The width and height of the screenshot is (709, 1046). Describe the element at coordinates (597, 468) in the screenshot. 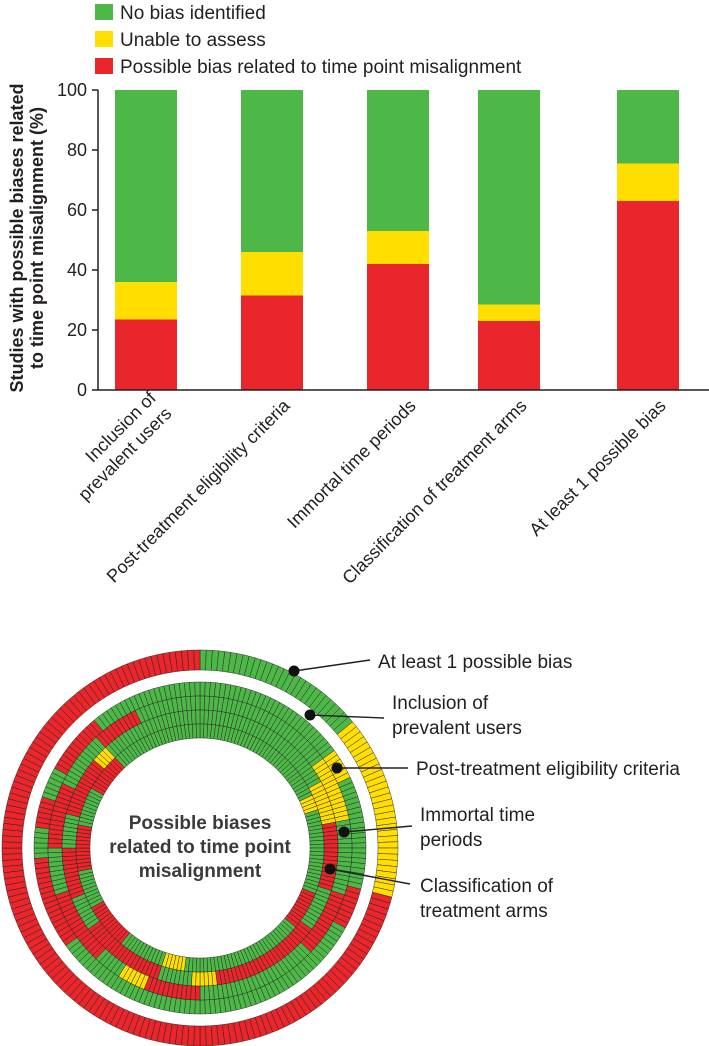

I see `x-label-at-least-1-possible-bias: At least 1 possible bias` at that location.